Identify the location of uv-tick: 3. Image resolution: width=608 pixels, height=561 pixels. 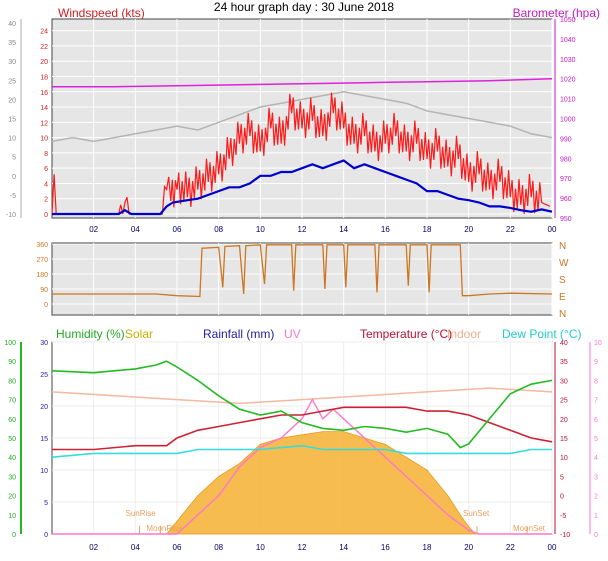
(596, 477).